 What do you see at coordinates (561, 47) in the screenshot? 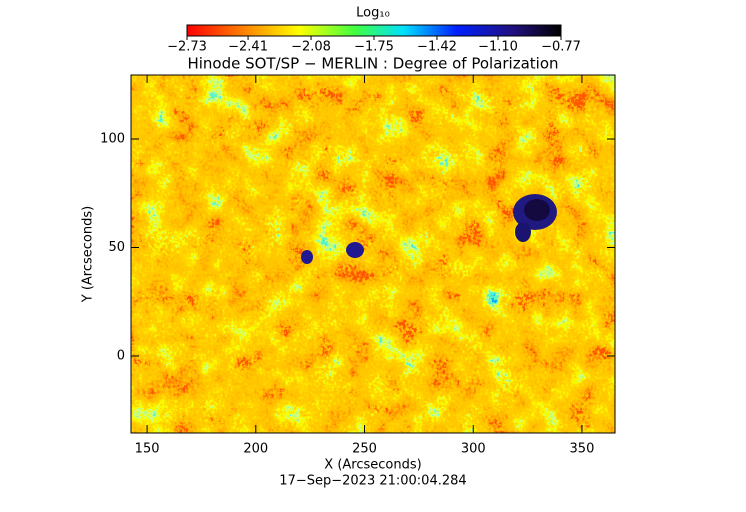
I see `colorbar-tick-label: −0.77` at bounding box center [561, 47].